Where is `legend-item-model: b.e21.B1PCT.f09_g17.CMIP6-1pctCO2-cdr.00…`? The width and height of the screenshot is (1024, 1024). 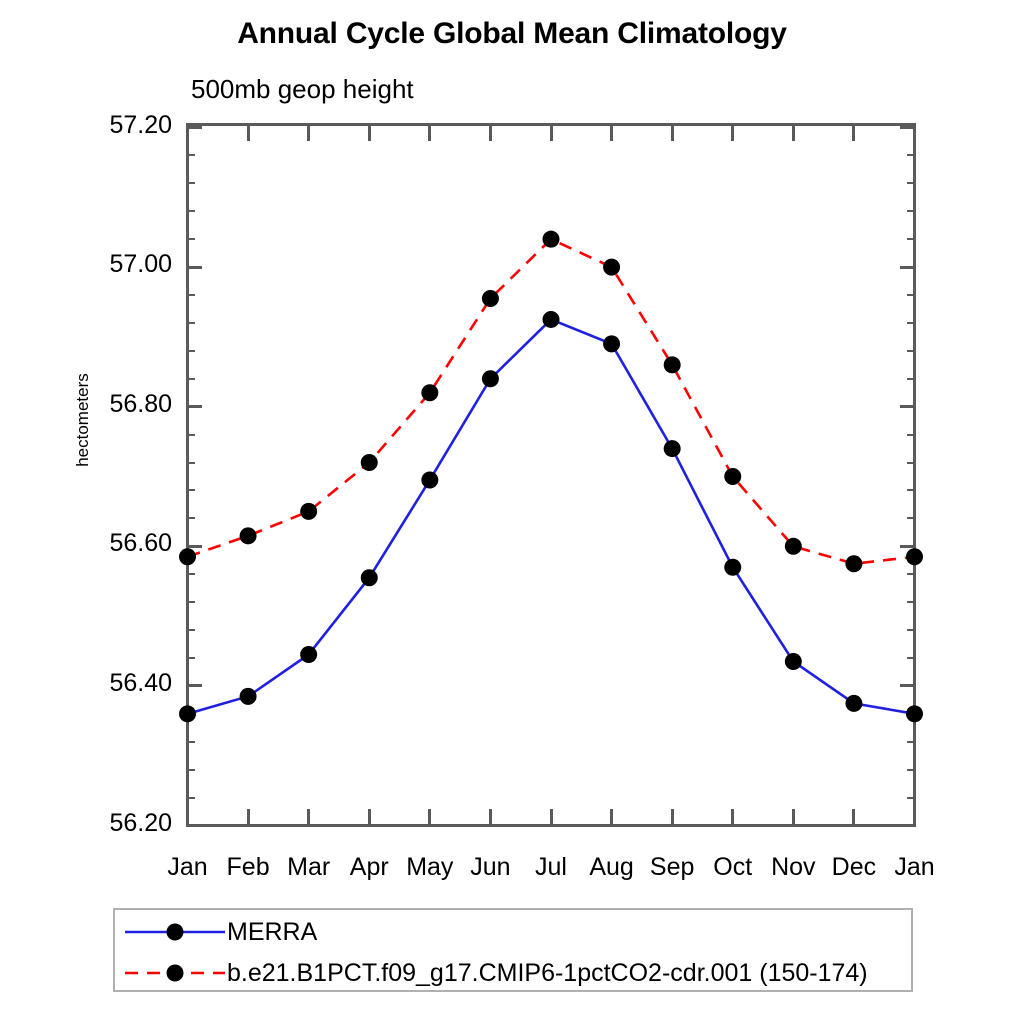 legend-item-model: b.e21.B1PCT.f09_g17.CMIP6-1pctCO2-cdr.00… is located at coordinates (515, 973).